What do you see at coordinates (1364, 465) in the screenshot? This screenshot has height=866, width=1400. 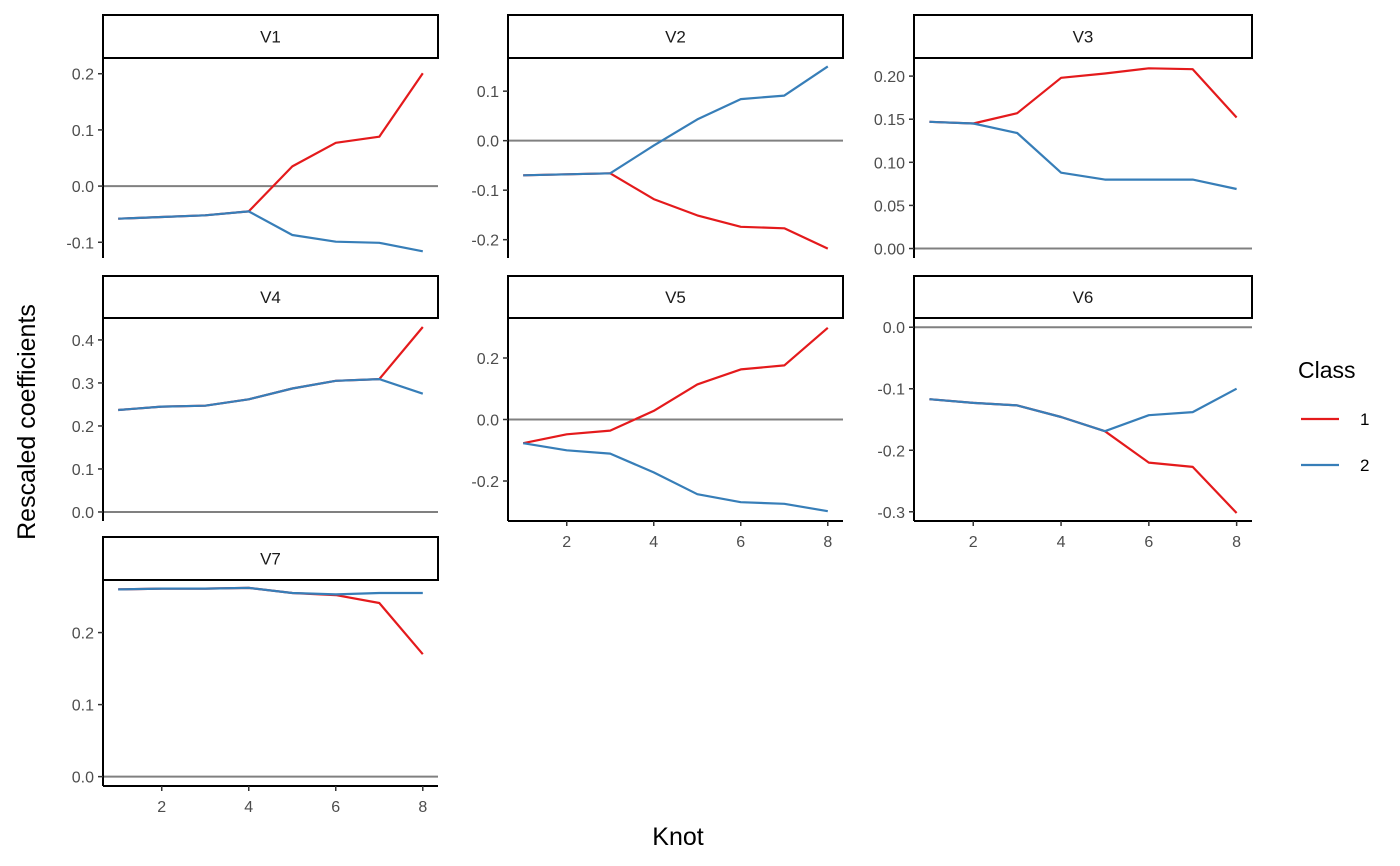 I see `legend-label-class-2: 2` at bounding box center [1364, 465].